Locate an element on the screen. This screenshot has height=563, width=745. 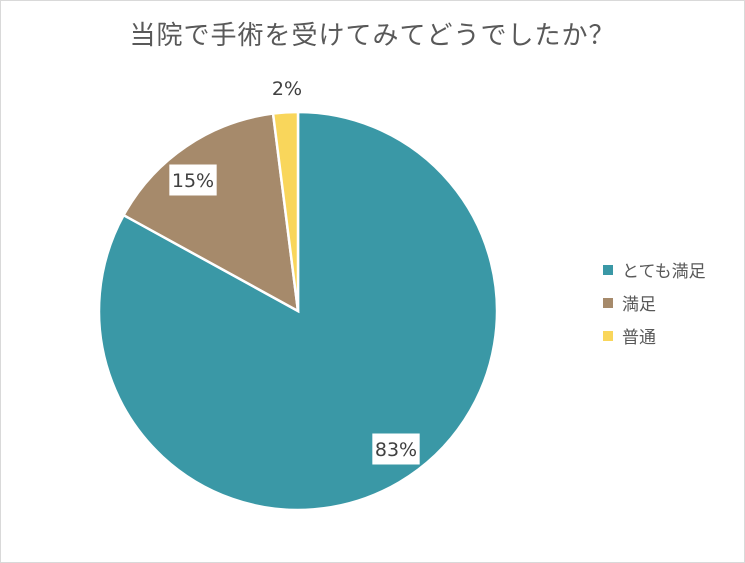
legend-label: 満足 is located at coordinates (639, 305).